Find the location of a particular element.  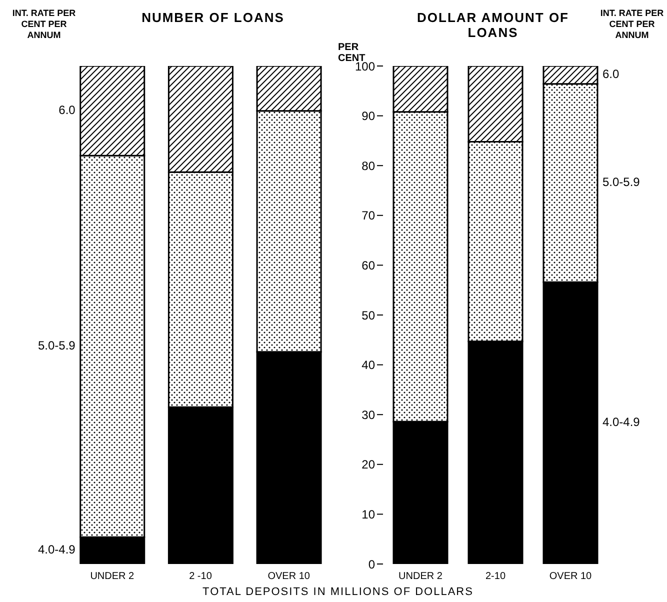

y-tick-label: 90 is located at coordinates (369, 116).